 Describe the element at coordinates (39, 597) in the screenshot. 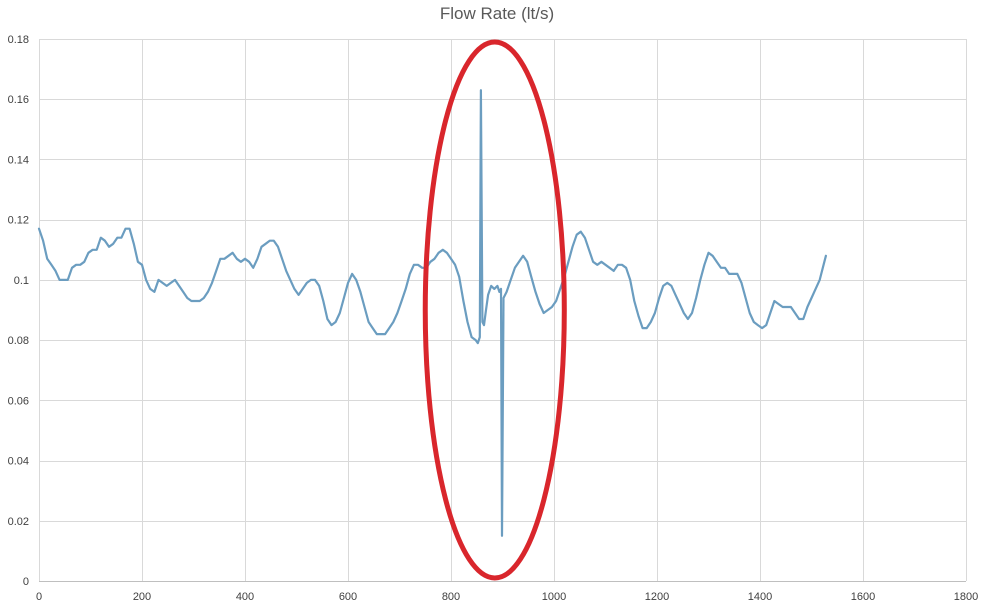

I see `x-tick-label: 0` at that location.